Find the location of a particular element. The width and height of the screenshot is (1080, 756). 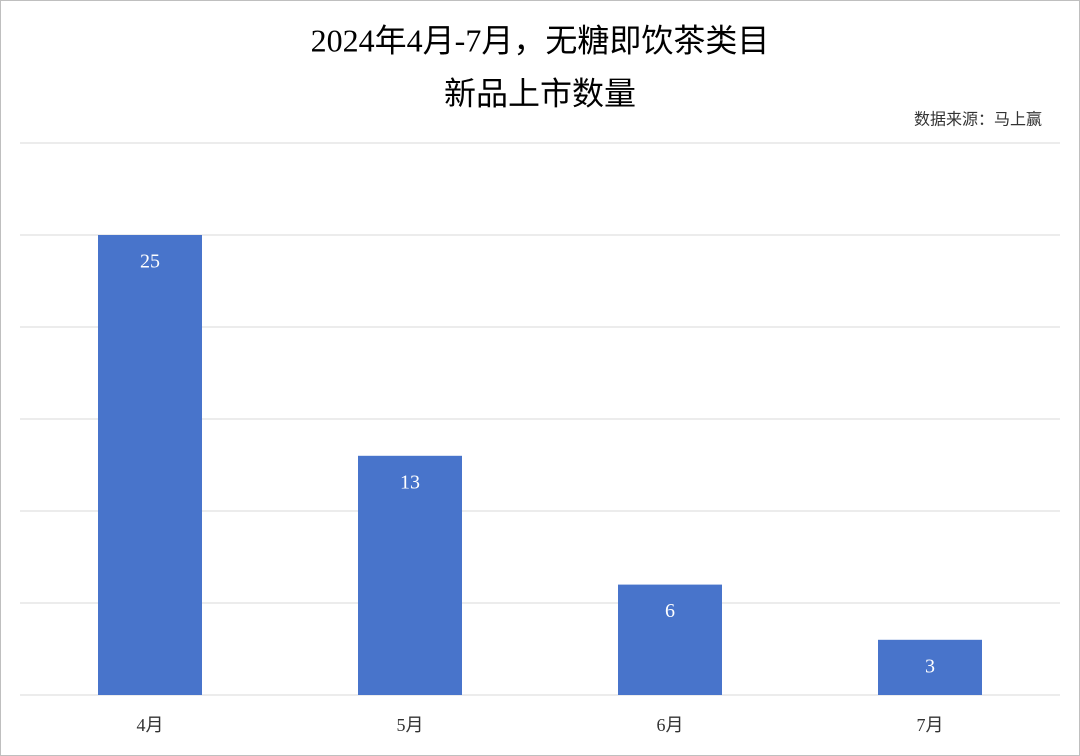

data-label: 13 is located at coordinates (410, 482).